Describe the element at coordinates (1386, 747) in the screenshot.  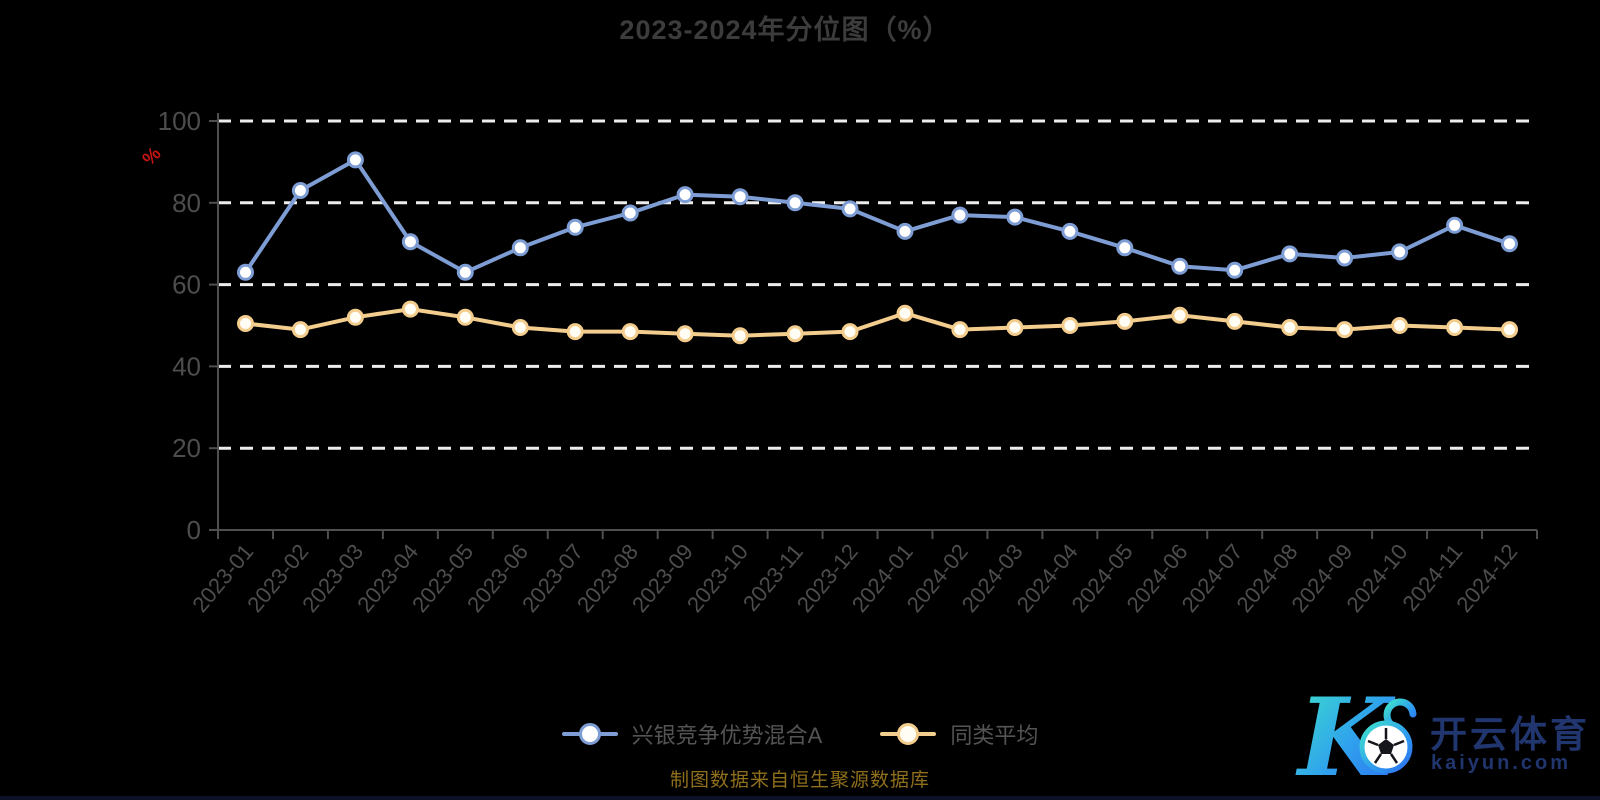
I see `soccer-ball-icon` at that location.